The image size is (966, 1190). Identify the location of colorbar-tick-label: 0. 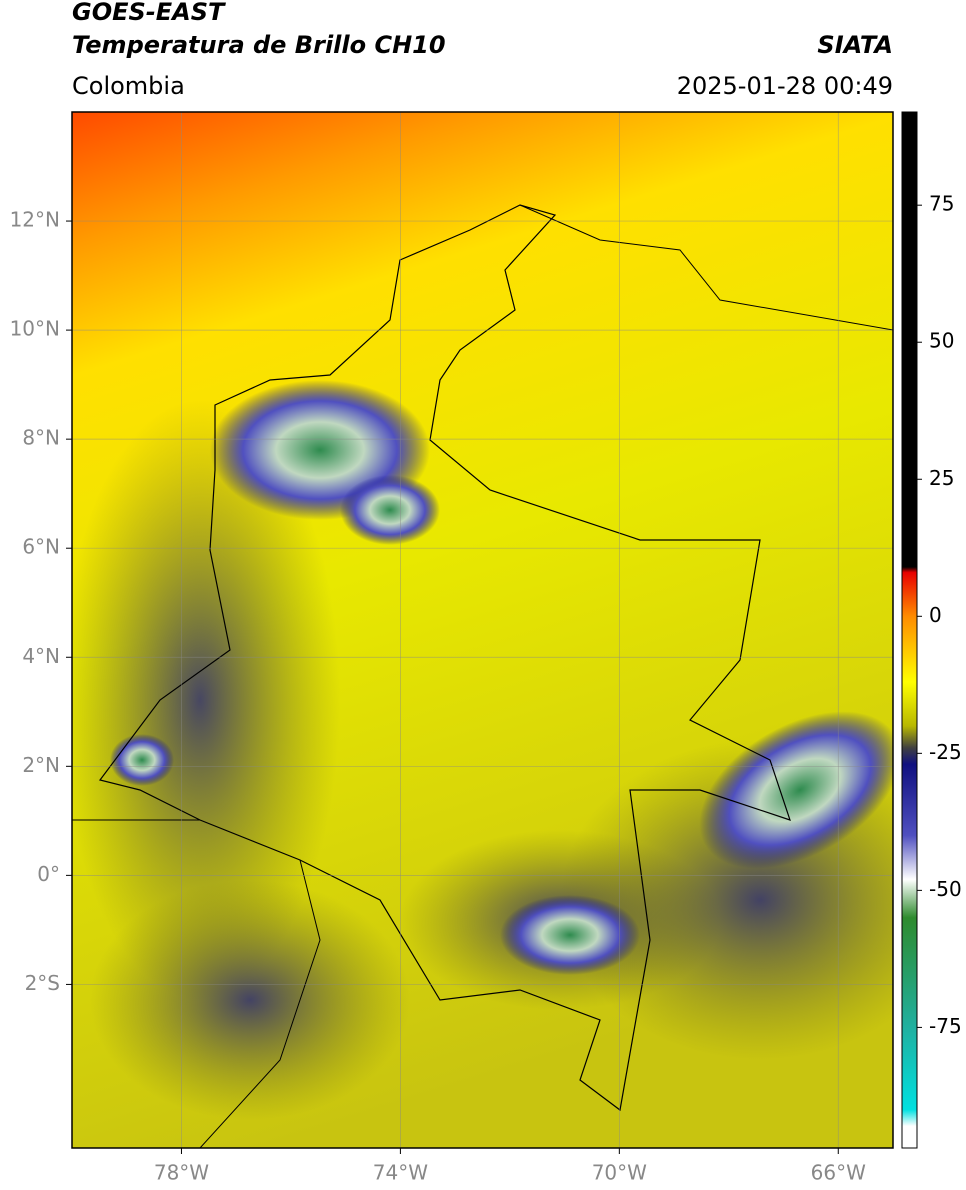
(935, 615).